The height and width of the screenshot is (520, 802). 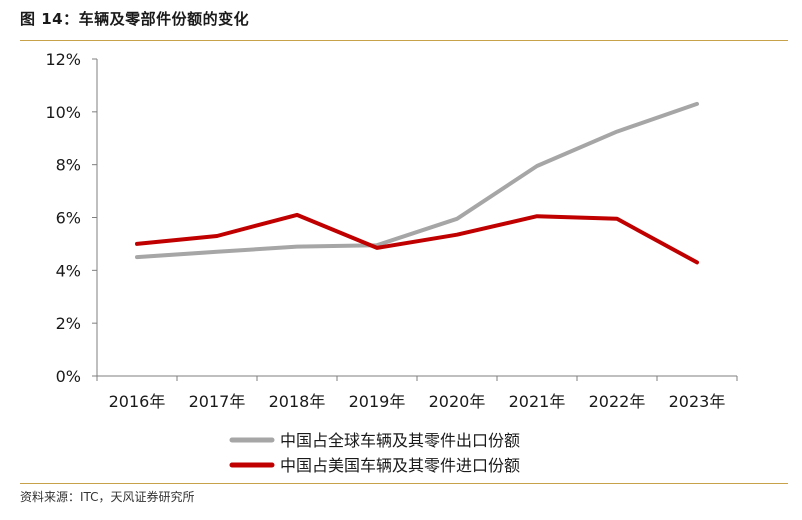 I want to click on y-tick-label: 6%, so click(x=68, y=218).